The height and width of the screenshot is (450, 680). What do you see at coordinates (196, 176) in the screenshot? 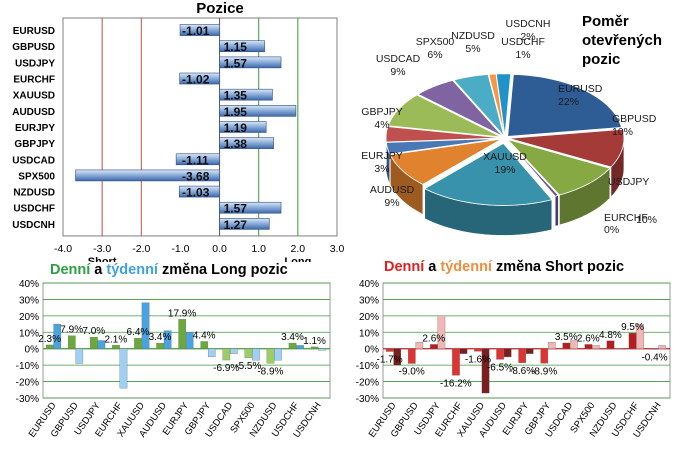
I see `position-value-label: -3.68` at bounding box center [196, 176].